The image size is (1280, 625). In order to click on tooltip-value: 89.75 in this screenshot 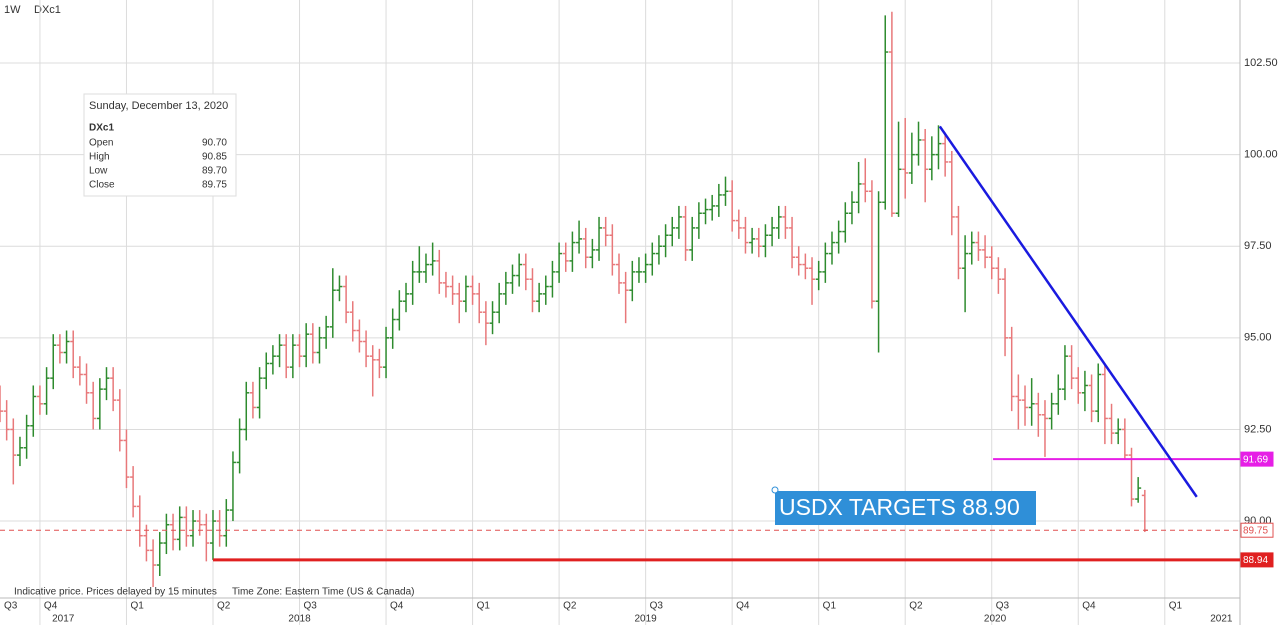, I will do `click(214, 185)`.